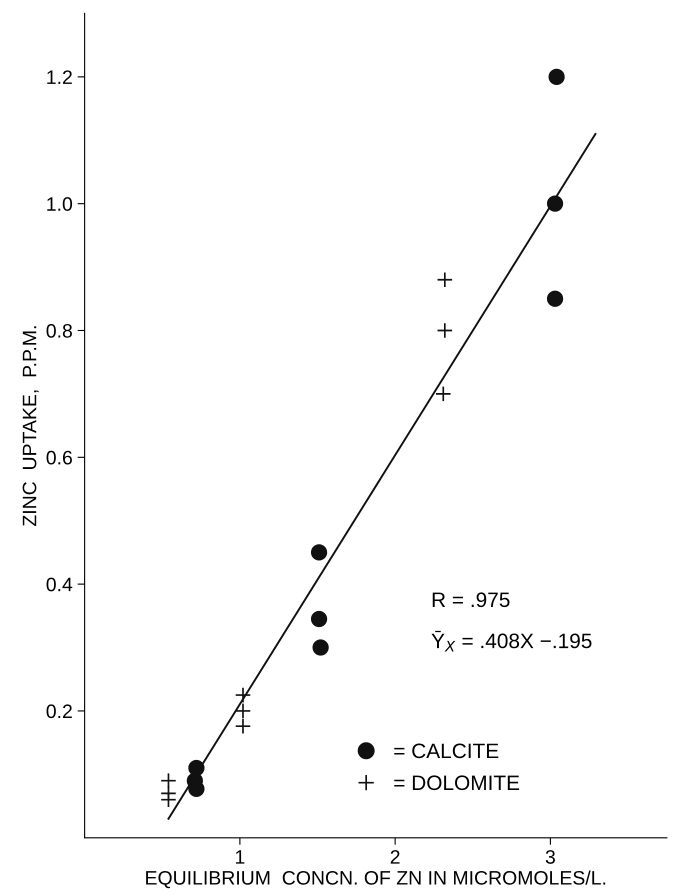  Describe the element at coordinates (446, 750) in the screenshot. I see `legend-label: = CALCITE` at that location.